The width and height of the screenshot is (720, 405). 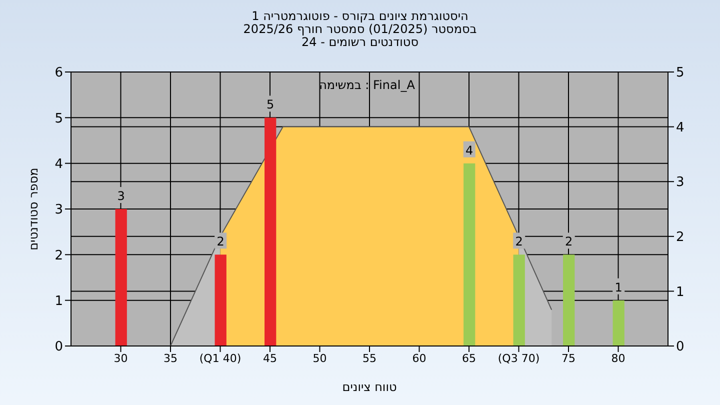 I want to click on x-tick-label: 80, so click(x=618, y=358).